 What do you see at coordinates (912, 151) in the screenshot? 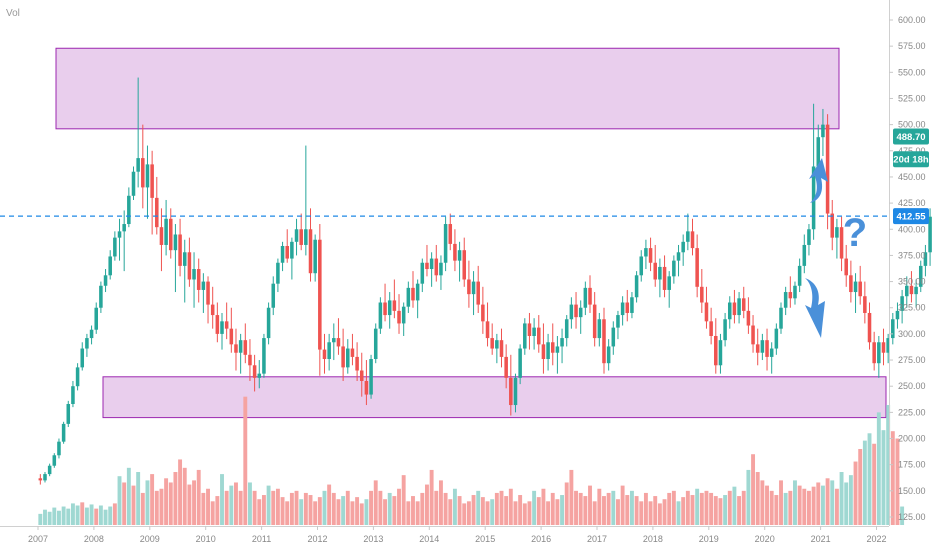
I see `y-tick-label: 475.00` at bounding box center [912, 151].